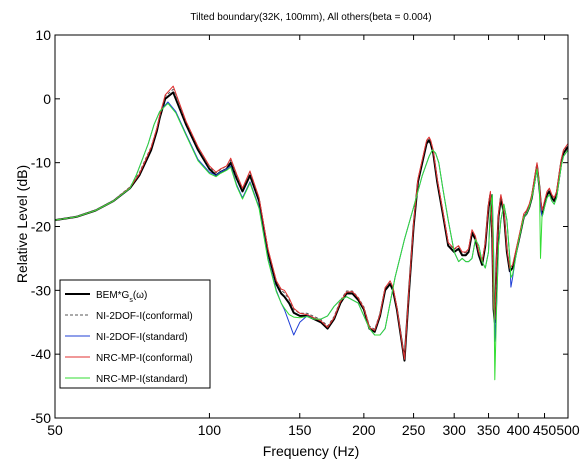  I want to click on y-tick-label: 10, so click(43, 35).